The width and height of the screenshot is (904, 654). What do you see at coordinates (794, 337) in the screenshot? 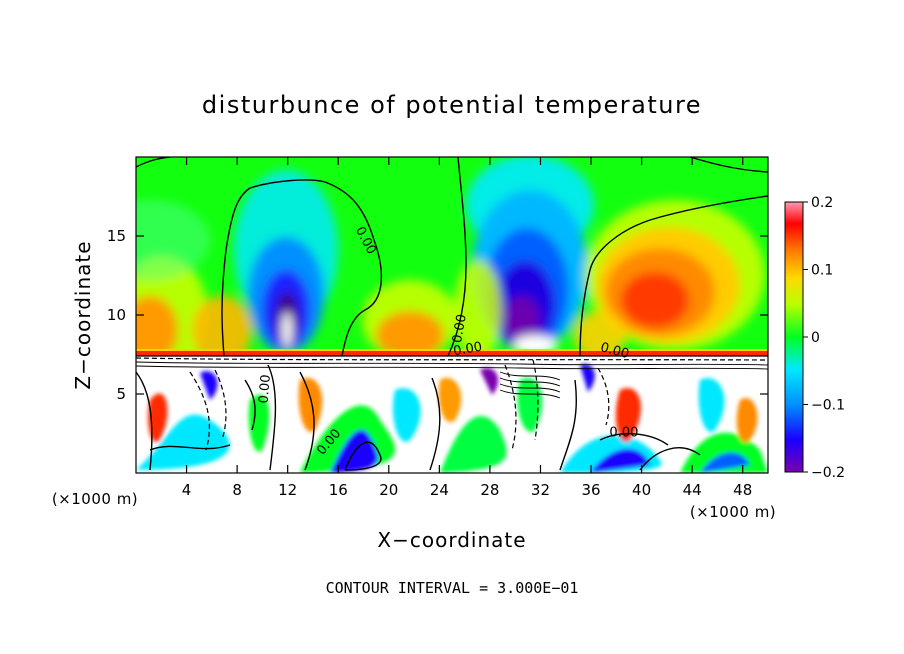
I see `colorbar-gradient` at bounding box center [794, 337].